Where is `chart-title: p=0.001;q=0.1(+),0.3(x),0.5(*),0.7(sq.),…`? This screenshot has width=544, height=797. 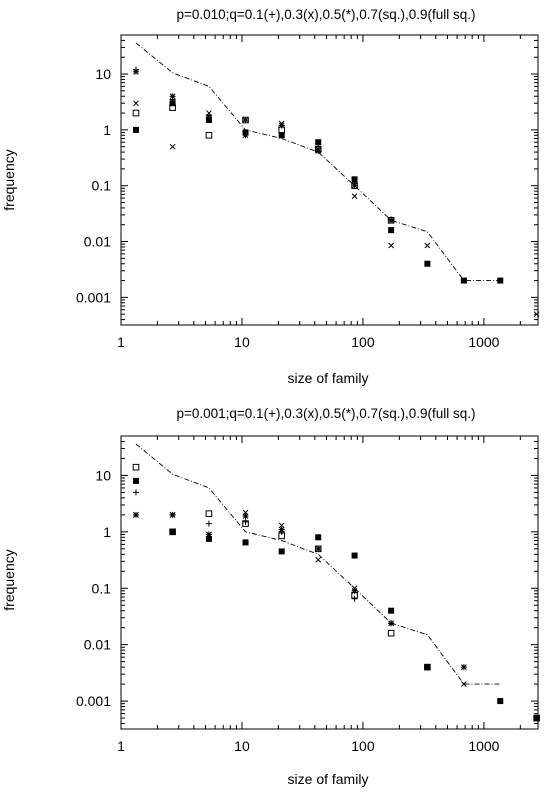 chart-title: p=0.001;q=0.1(+),0.3(x),0.5(*),0.7(sq.),… is located at coordinates (325, 413).